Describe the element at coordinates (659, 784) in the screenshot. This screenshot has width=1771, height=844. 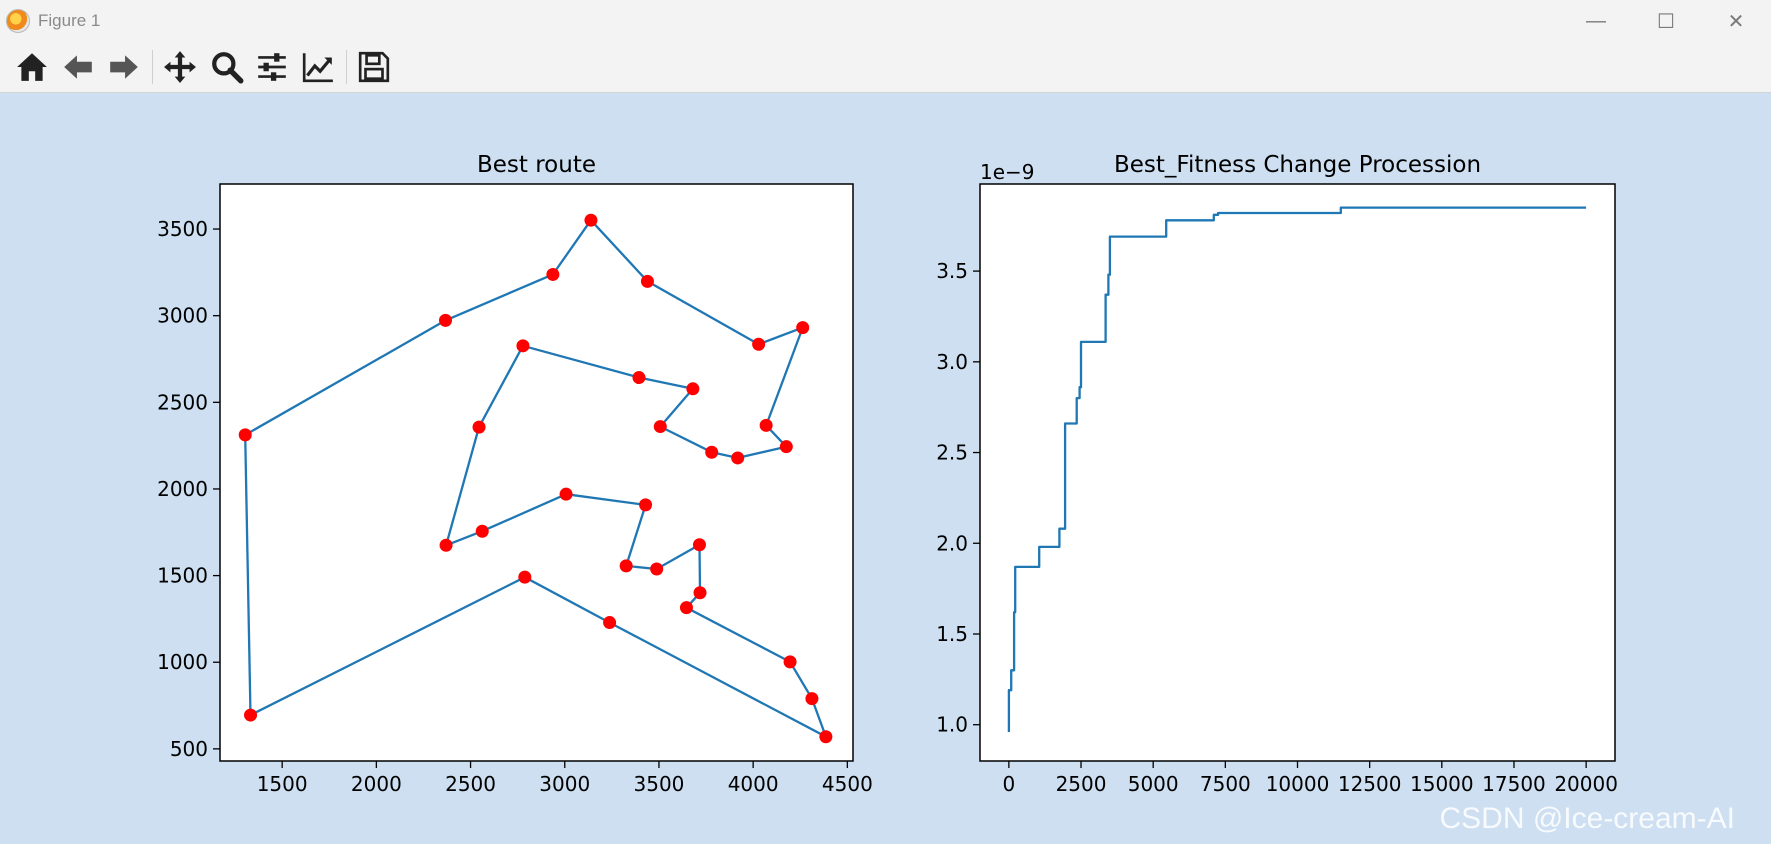
I see `x-tick-label: 3500` at that location.